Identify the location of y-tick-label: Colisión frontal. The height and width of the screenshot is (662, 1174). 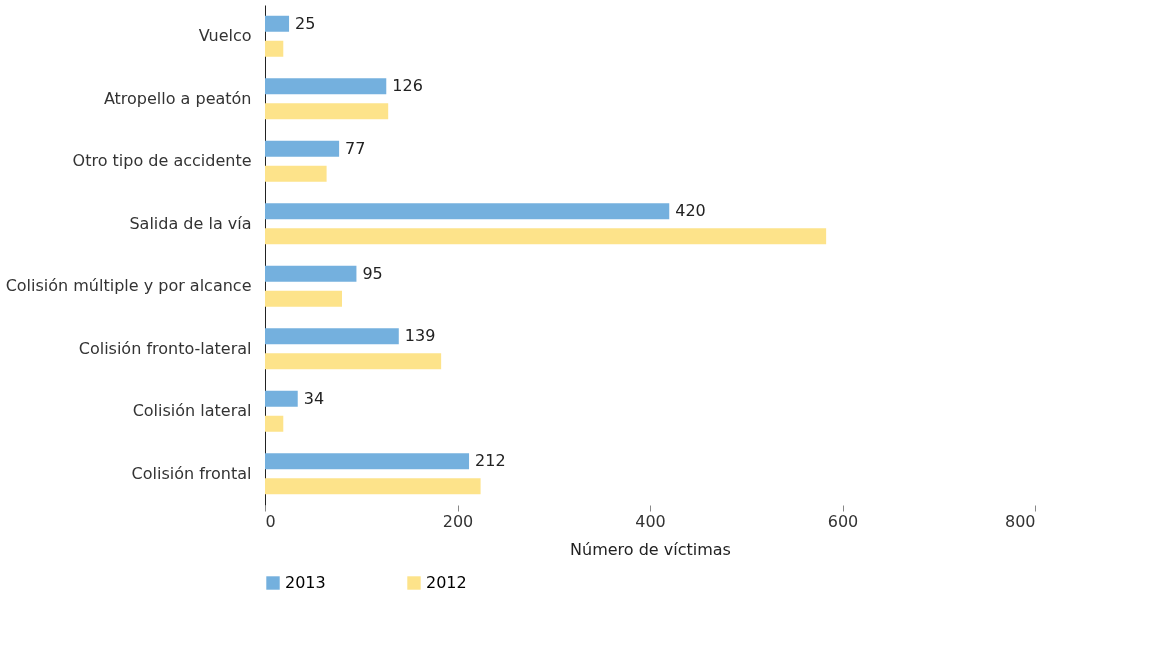
(191, 473).